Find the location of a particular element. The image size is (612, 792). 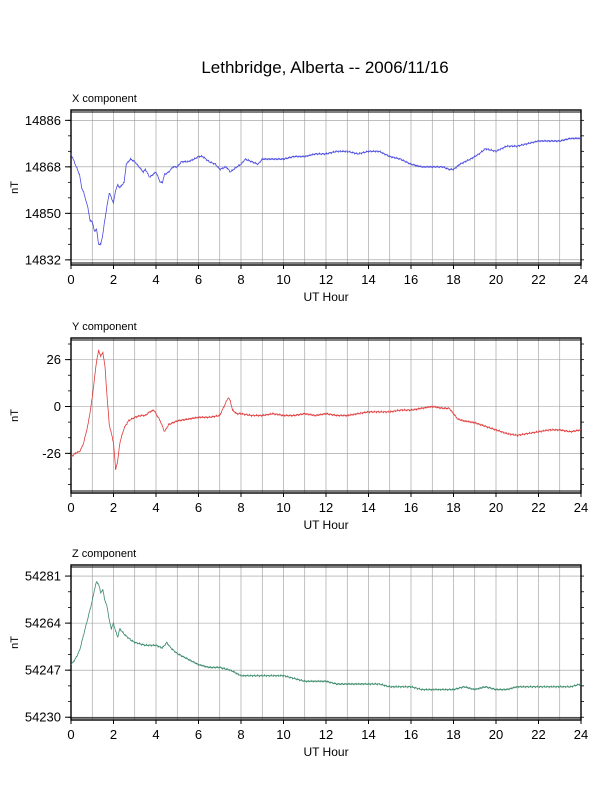

z-series-line is located at coordinates (326, 636).